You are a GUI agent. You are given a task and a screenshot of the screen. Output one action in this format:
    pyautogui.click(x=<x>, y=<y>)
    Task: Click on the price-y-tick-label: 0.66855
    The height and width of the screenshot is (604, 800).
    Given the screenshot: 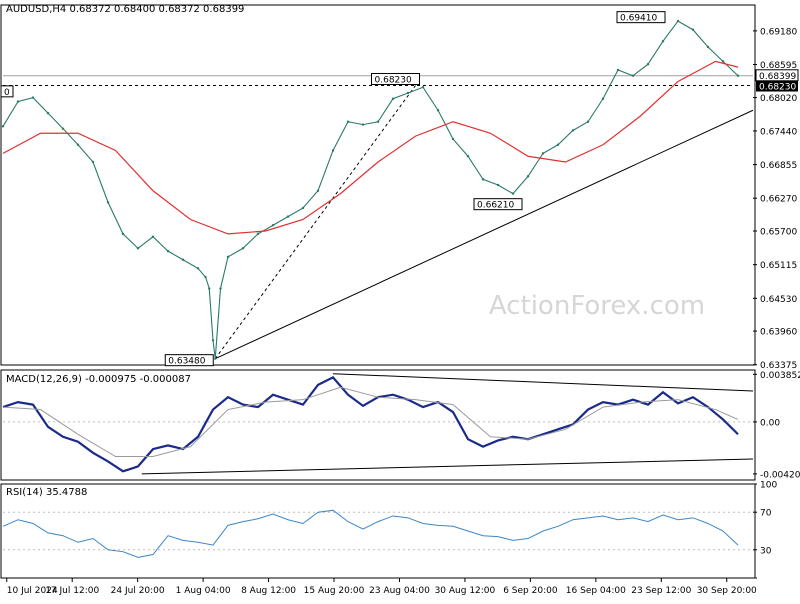 What is the action you would take?
    pyautogui.click(x=778, y=166)
    